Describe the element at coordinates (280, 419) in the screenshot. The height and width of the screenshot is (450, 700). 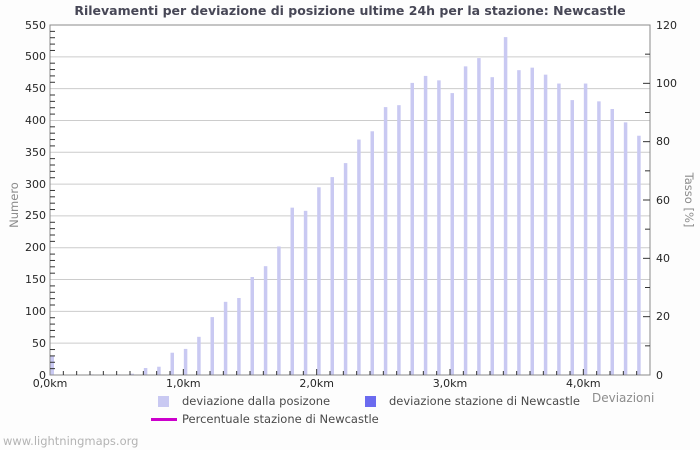
I see `legend-label-percentage: Percentuale stazione di Newcastle` at that location.